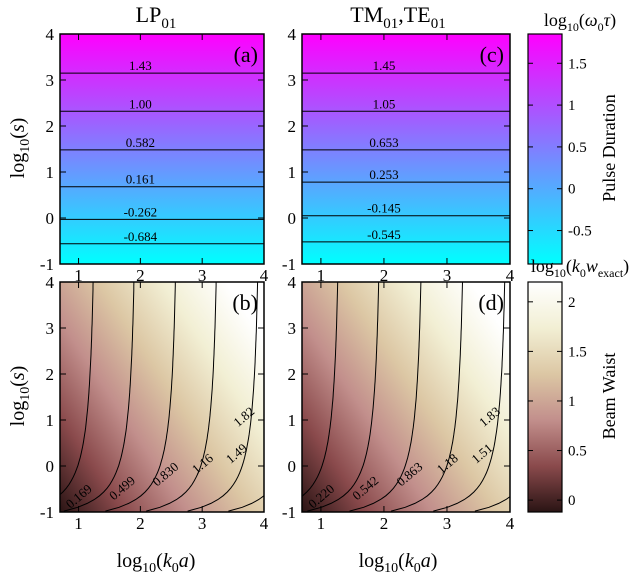  What do you see at coordinates (156, 563) in the screenshot?
I see `x-axis-label-b: log10(k0a)` at bounding box center [156, 563].